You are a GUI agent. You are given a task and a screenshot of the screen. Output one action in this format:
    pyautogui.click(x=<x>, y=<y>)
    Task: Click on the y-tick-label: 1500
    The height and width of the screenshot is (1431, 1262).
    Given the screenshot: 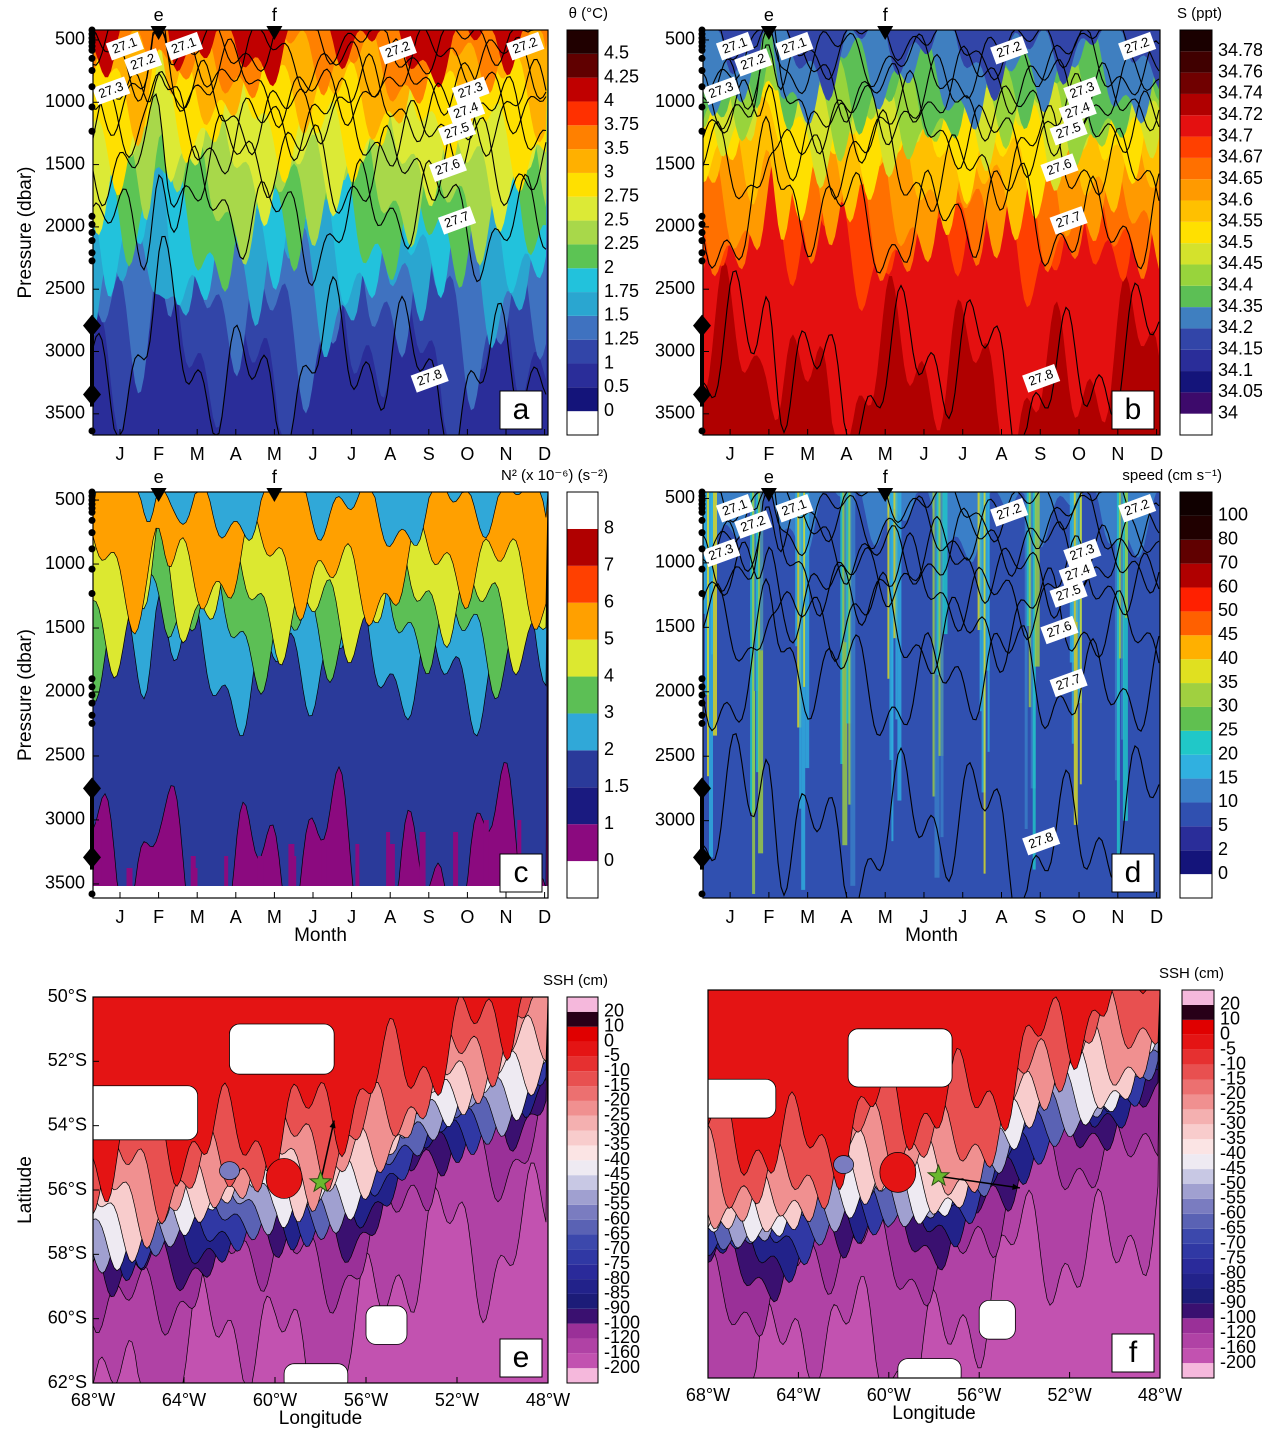 What is the action you would take?
    pyautogui.click(x=675, y=626)
    